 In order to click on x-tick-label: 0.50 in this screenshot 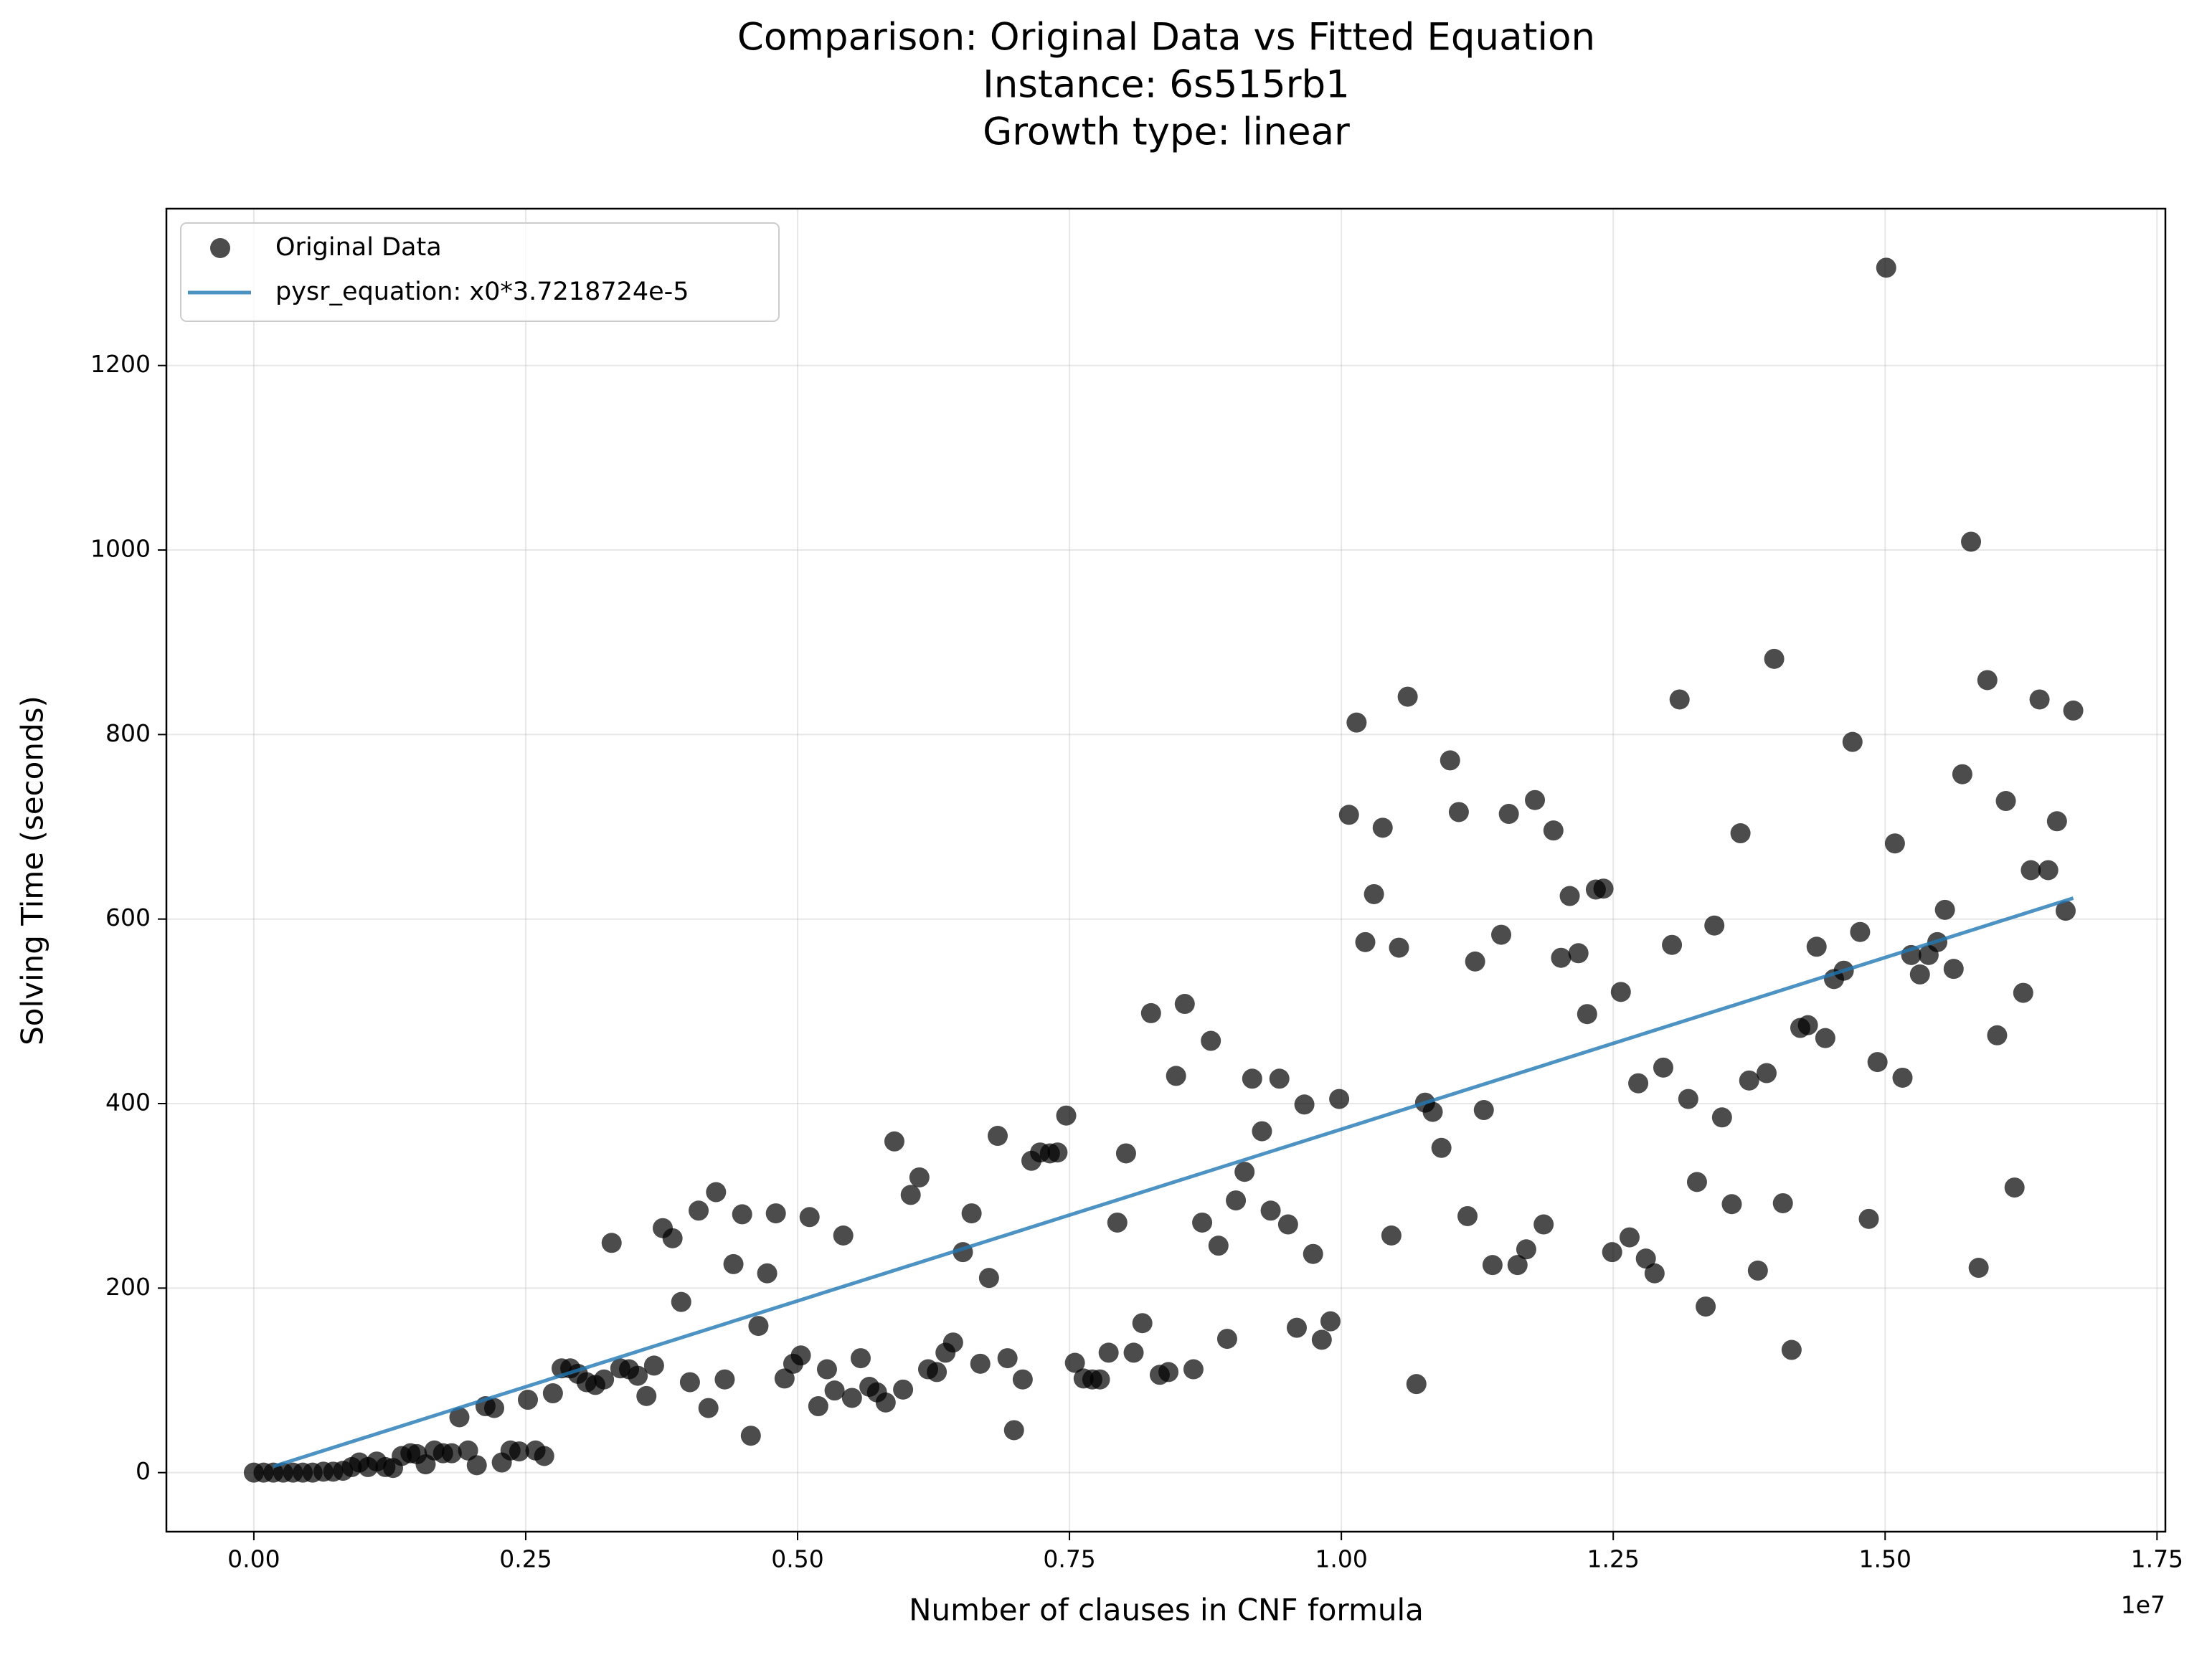, I will do `click(797, 1559)`.